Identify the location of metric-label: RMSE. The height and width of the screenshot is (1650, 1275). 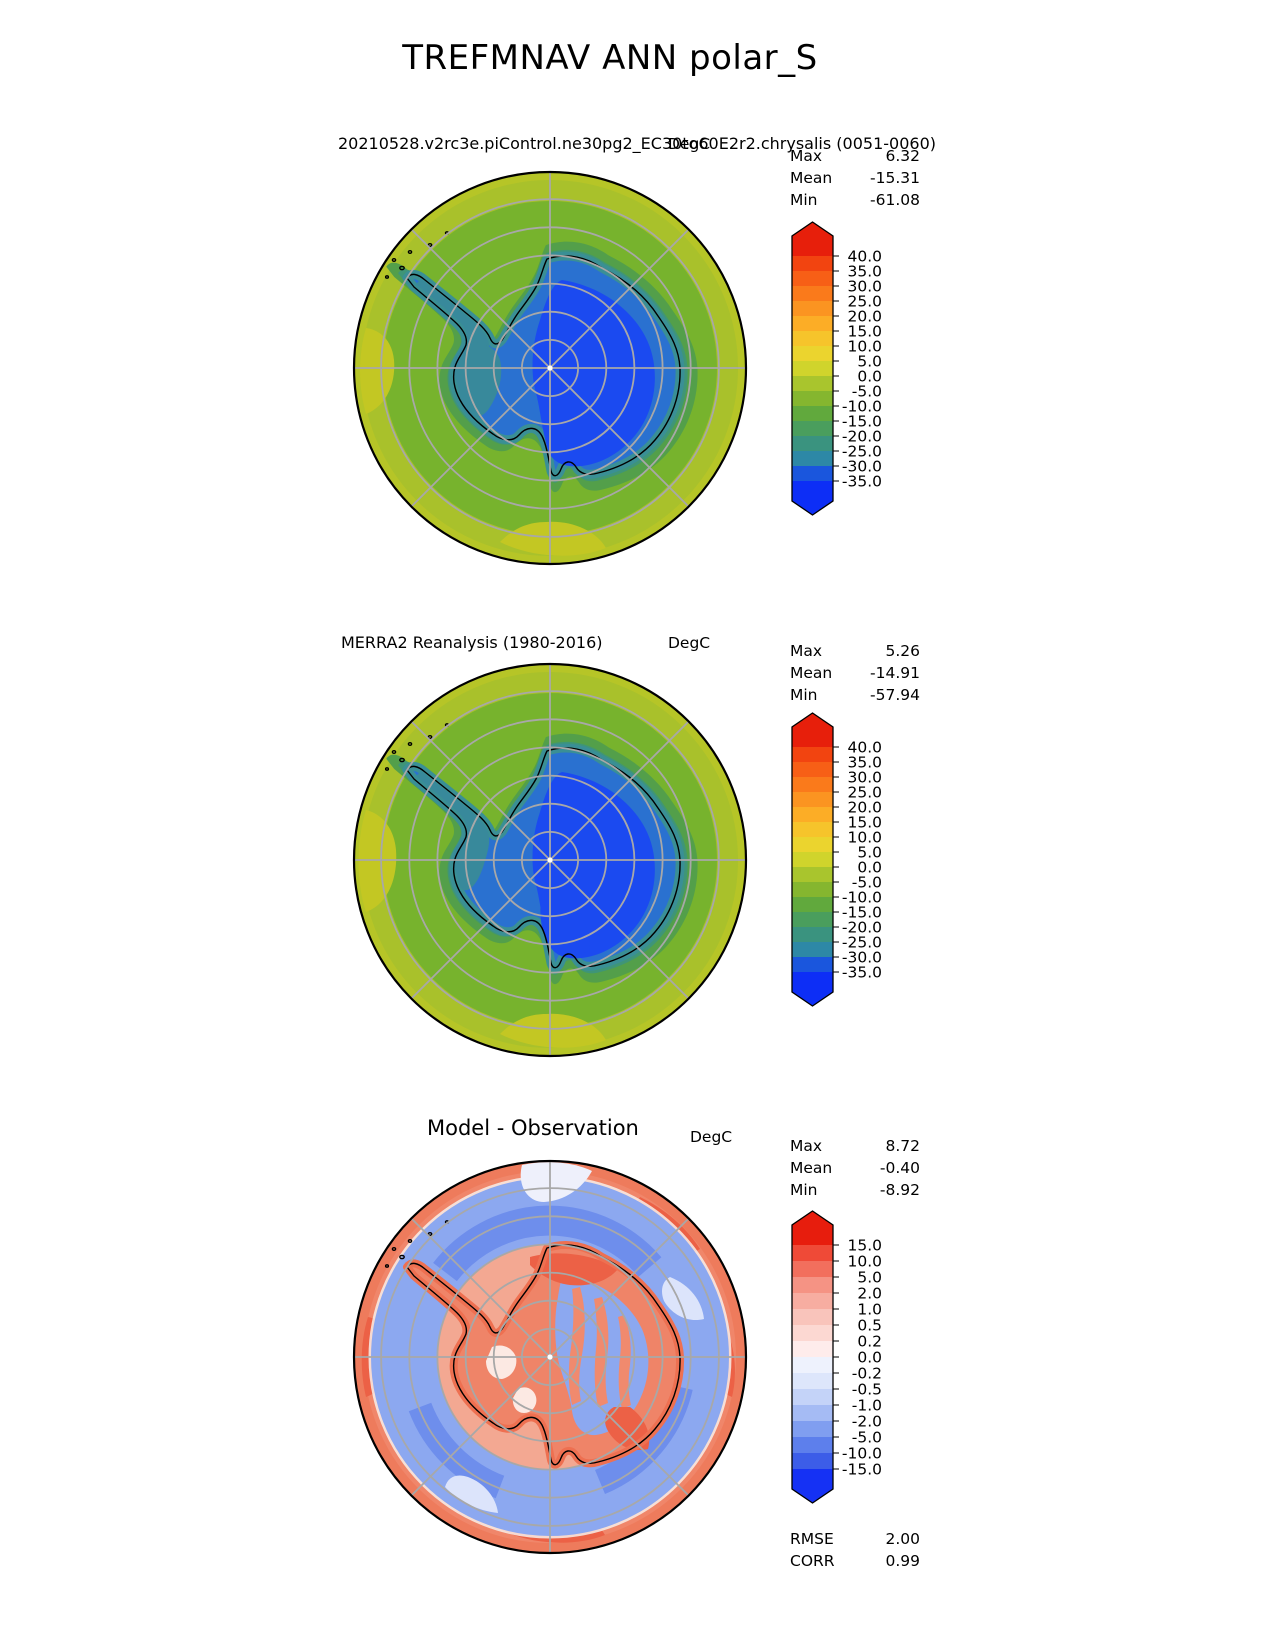
(812, 1539).